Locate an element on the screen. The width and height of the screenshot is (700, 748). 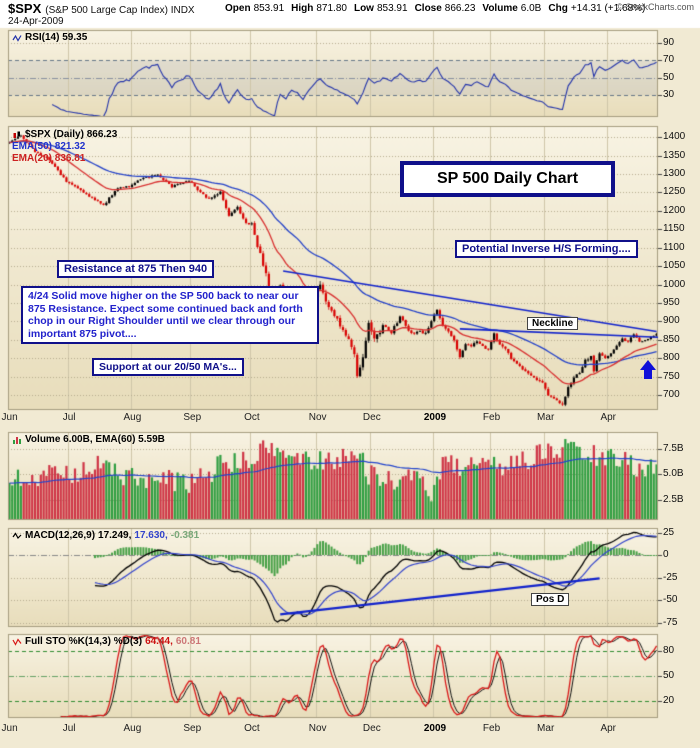
up-arrow-head is located at coordinates (648, 365).